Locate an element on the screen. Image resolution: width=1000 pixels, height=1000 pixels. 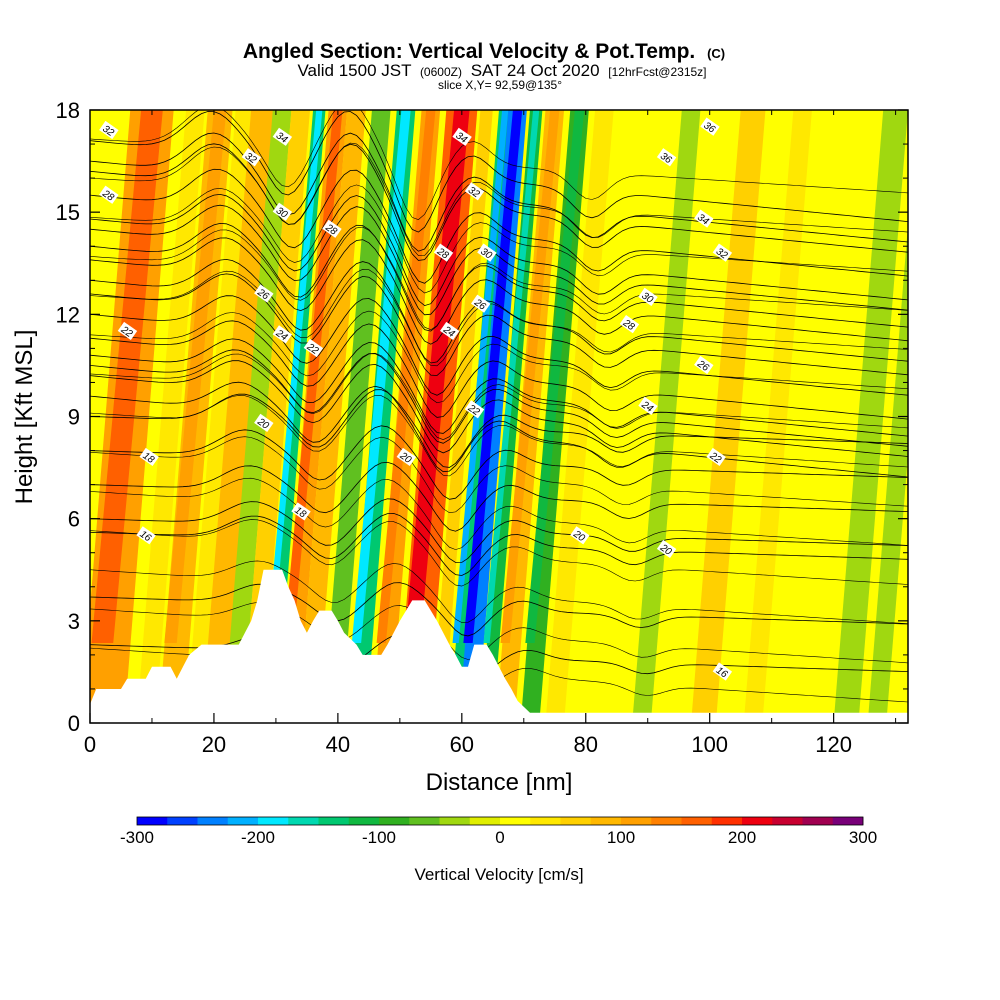
colorbar-tick-label: -200 is located at coordinates (258, 837).